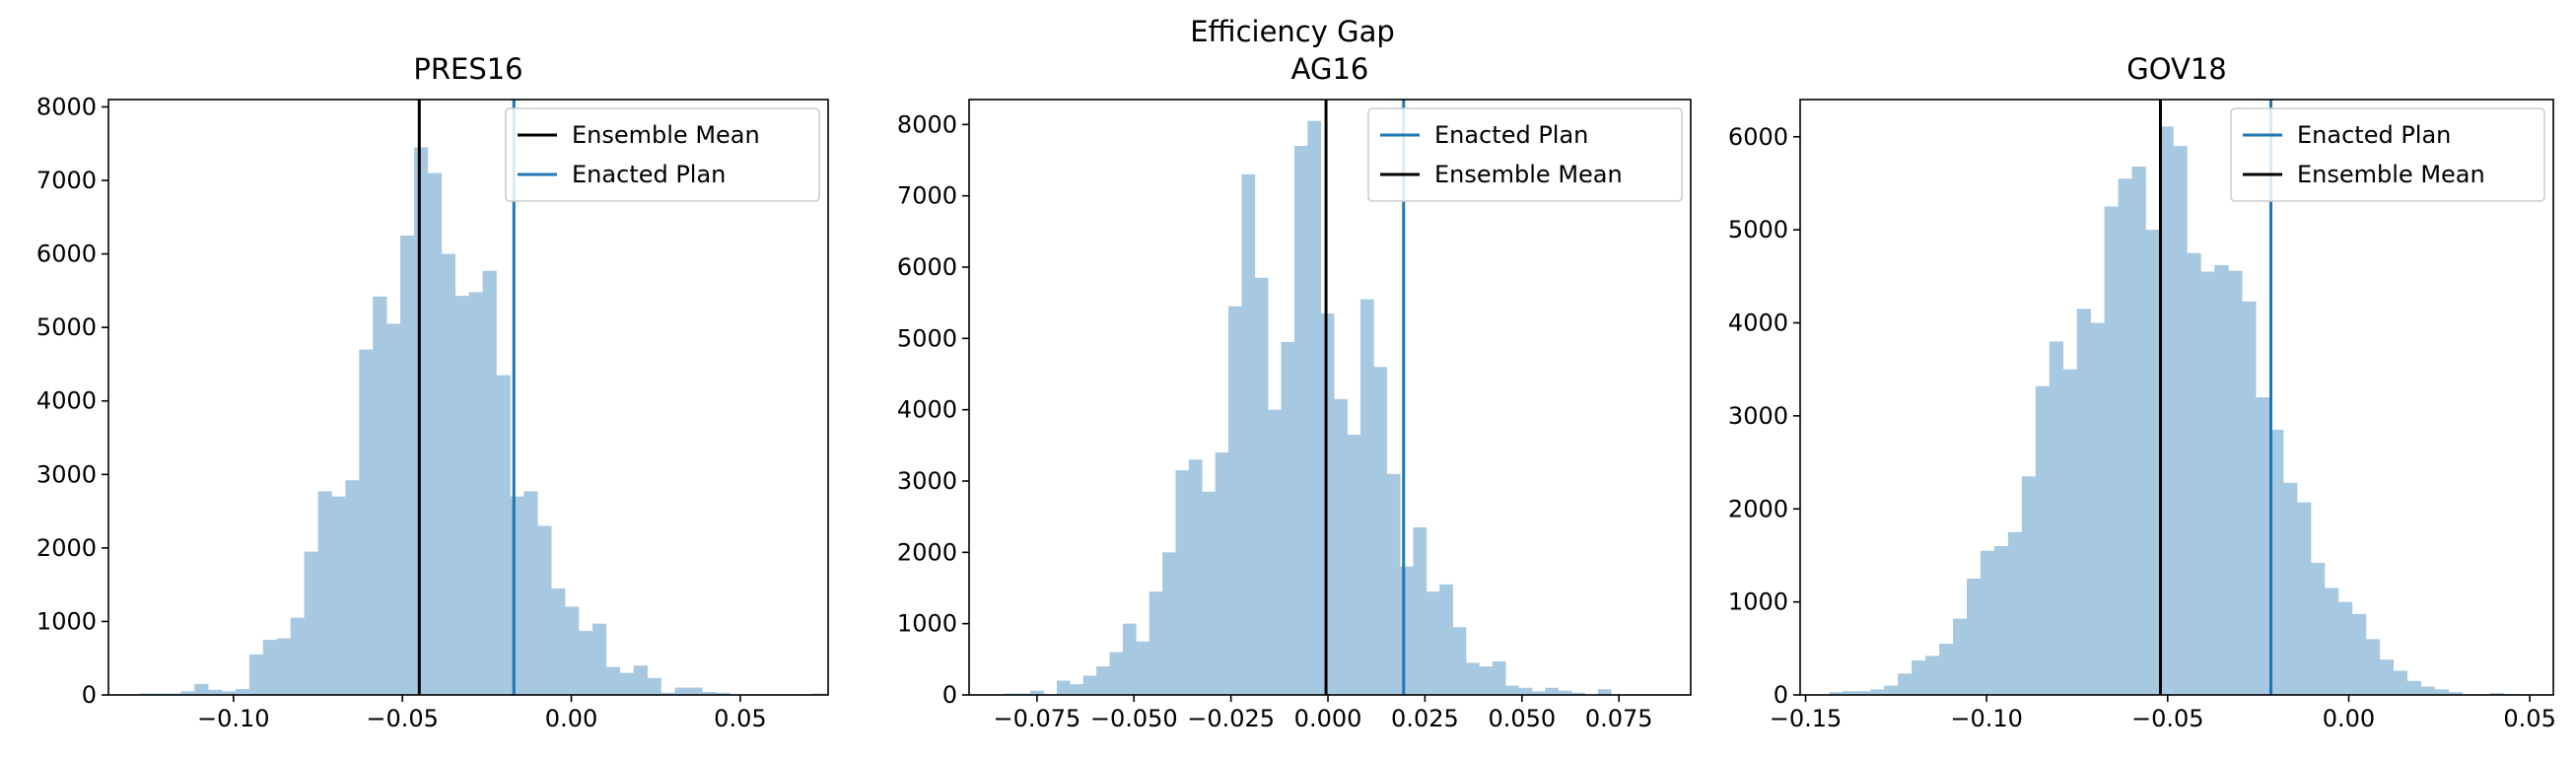 The image size is (2576, 760). I want to click on legend: Enacted Plan Ensemble Mean, so click(1525, 154).